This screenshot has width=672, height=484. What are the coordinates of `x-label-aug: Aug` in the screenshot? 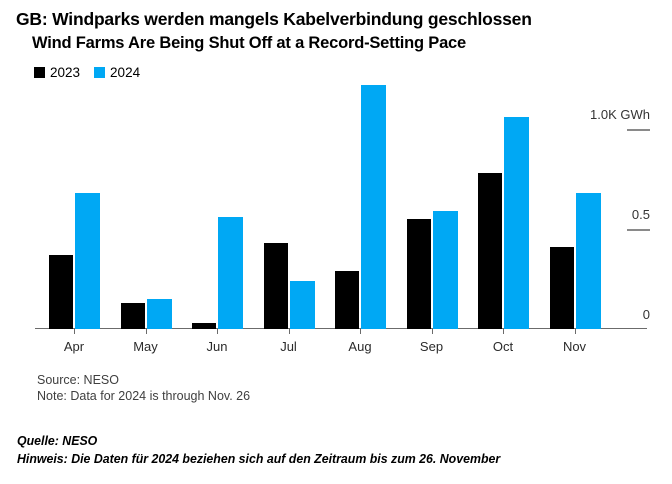 It's located at (360, 346).